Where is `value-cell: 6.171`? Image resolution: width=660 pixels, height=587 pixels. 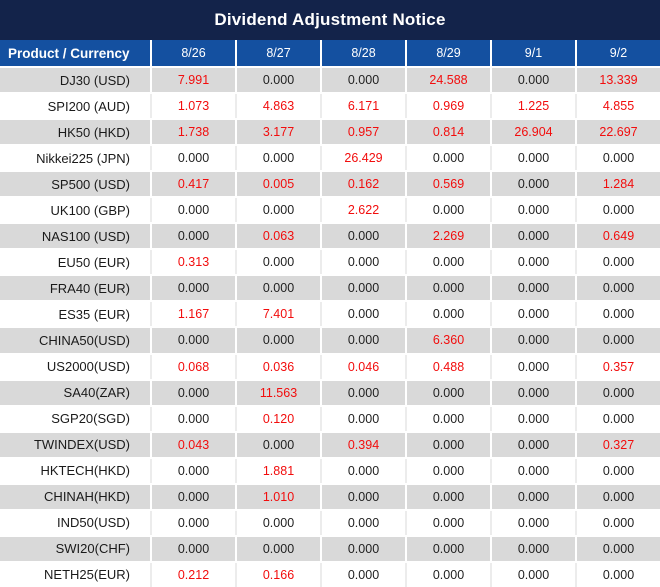 value-cell: 6.171 is located at coordinates (362, 106).